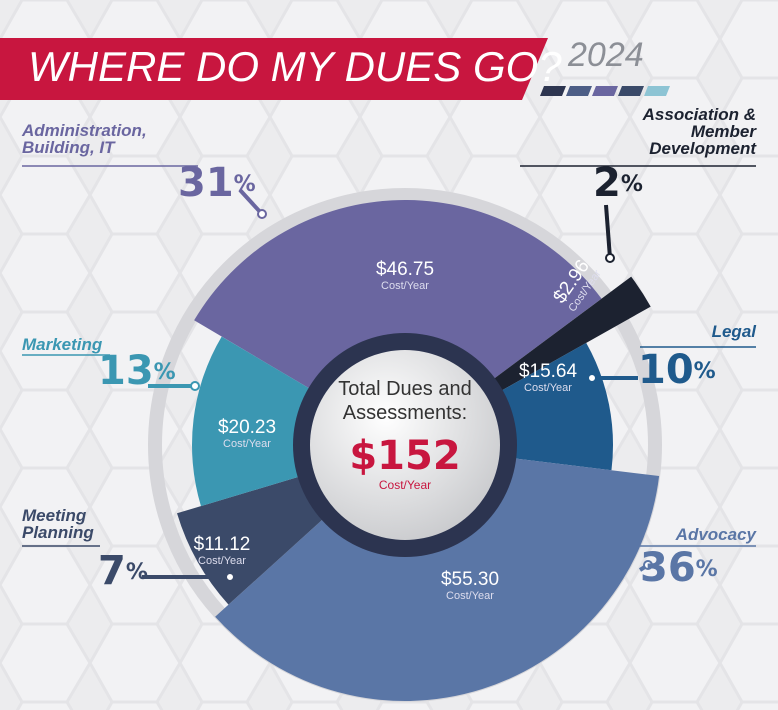 The width and height of the screenshot is (778, 710). Describe the element at coordinates (605, 55) in the screenshot. I see `year: 2024` at that location.